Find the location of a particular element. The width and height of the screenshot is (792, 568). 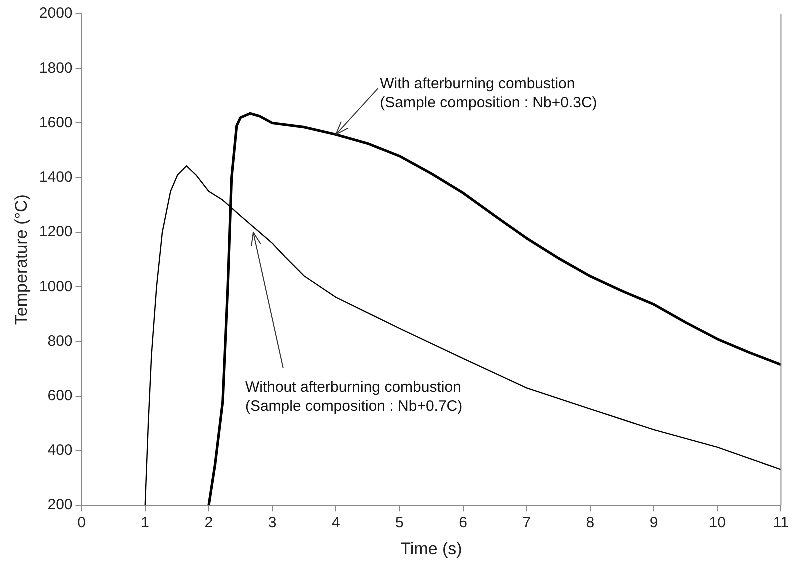

y-tick-label: 1400 is located at coordinates (56, 177).